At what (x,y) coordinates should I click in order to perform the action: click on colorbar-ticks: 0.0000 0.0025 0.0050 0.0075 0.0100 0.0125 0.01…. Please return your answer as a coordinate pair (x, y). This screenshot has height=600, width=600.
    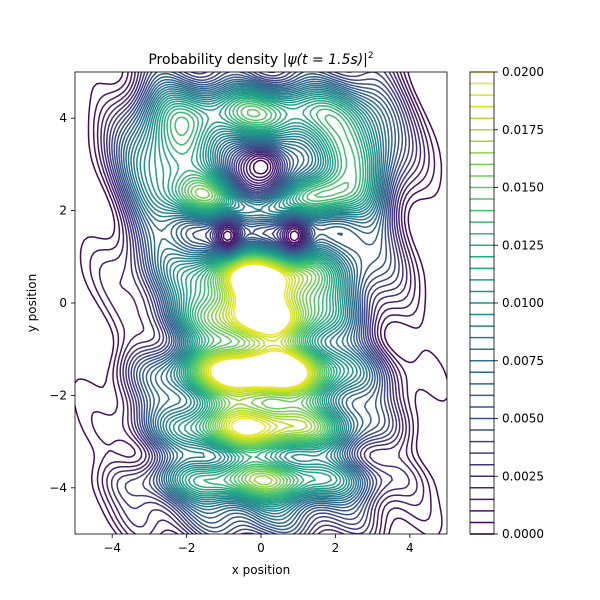
    Looking at the image, I should click on (519, 303).